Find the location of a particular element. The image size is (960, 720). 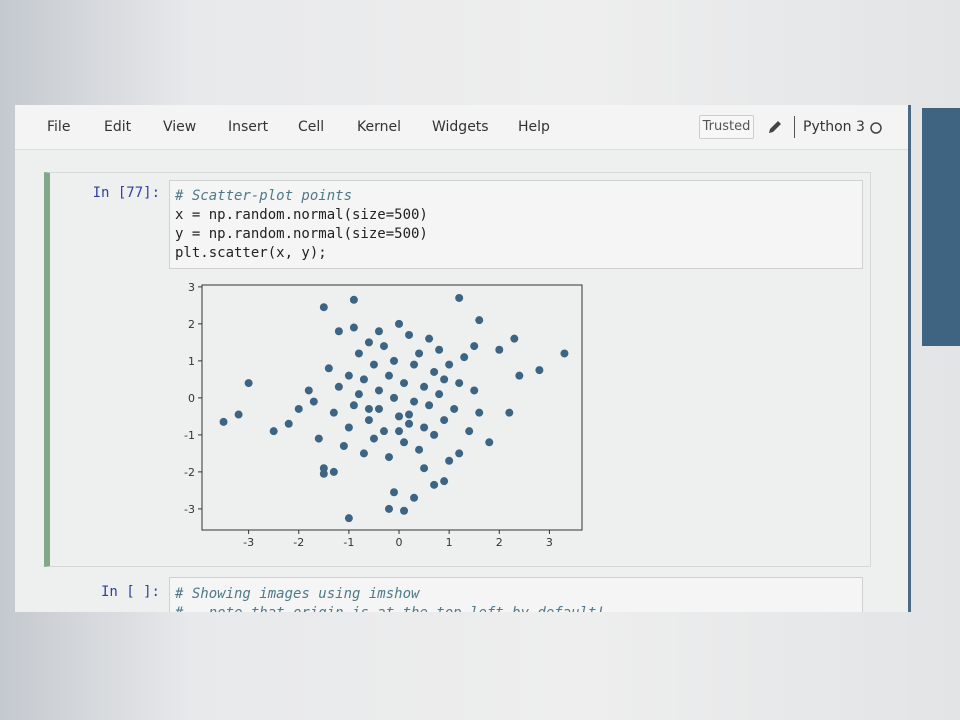

x-tick-label: 2 is located at coordinates (499, 542).